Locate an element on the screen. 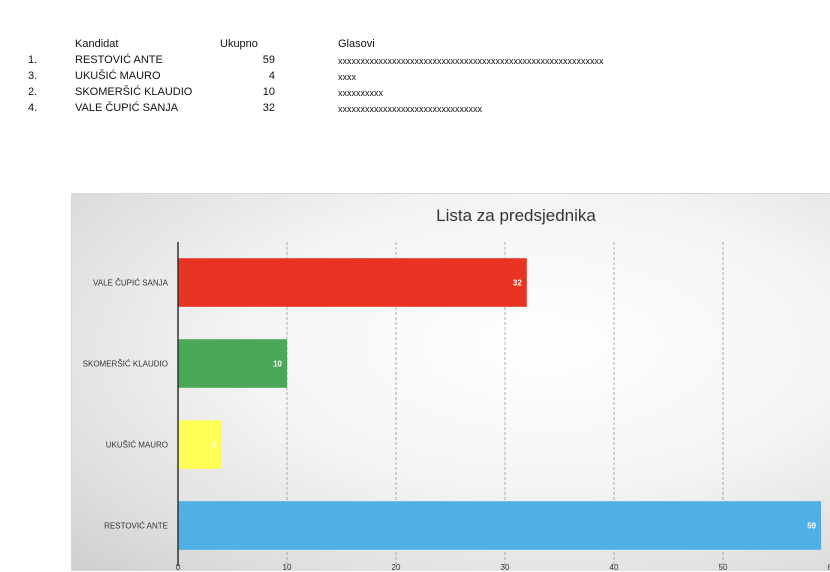 This screenshot has width=830, height=572. row-rank: 4. is located at coordinates (33, 108).